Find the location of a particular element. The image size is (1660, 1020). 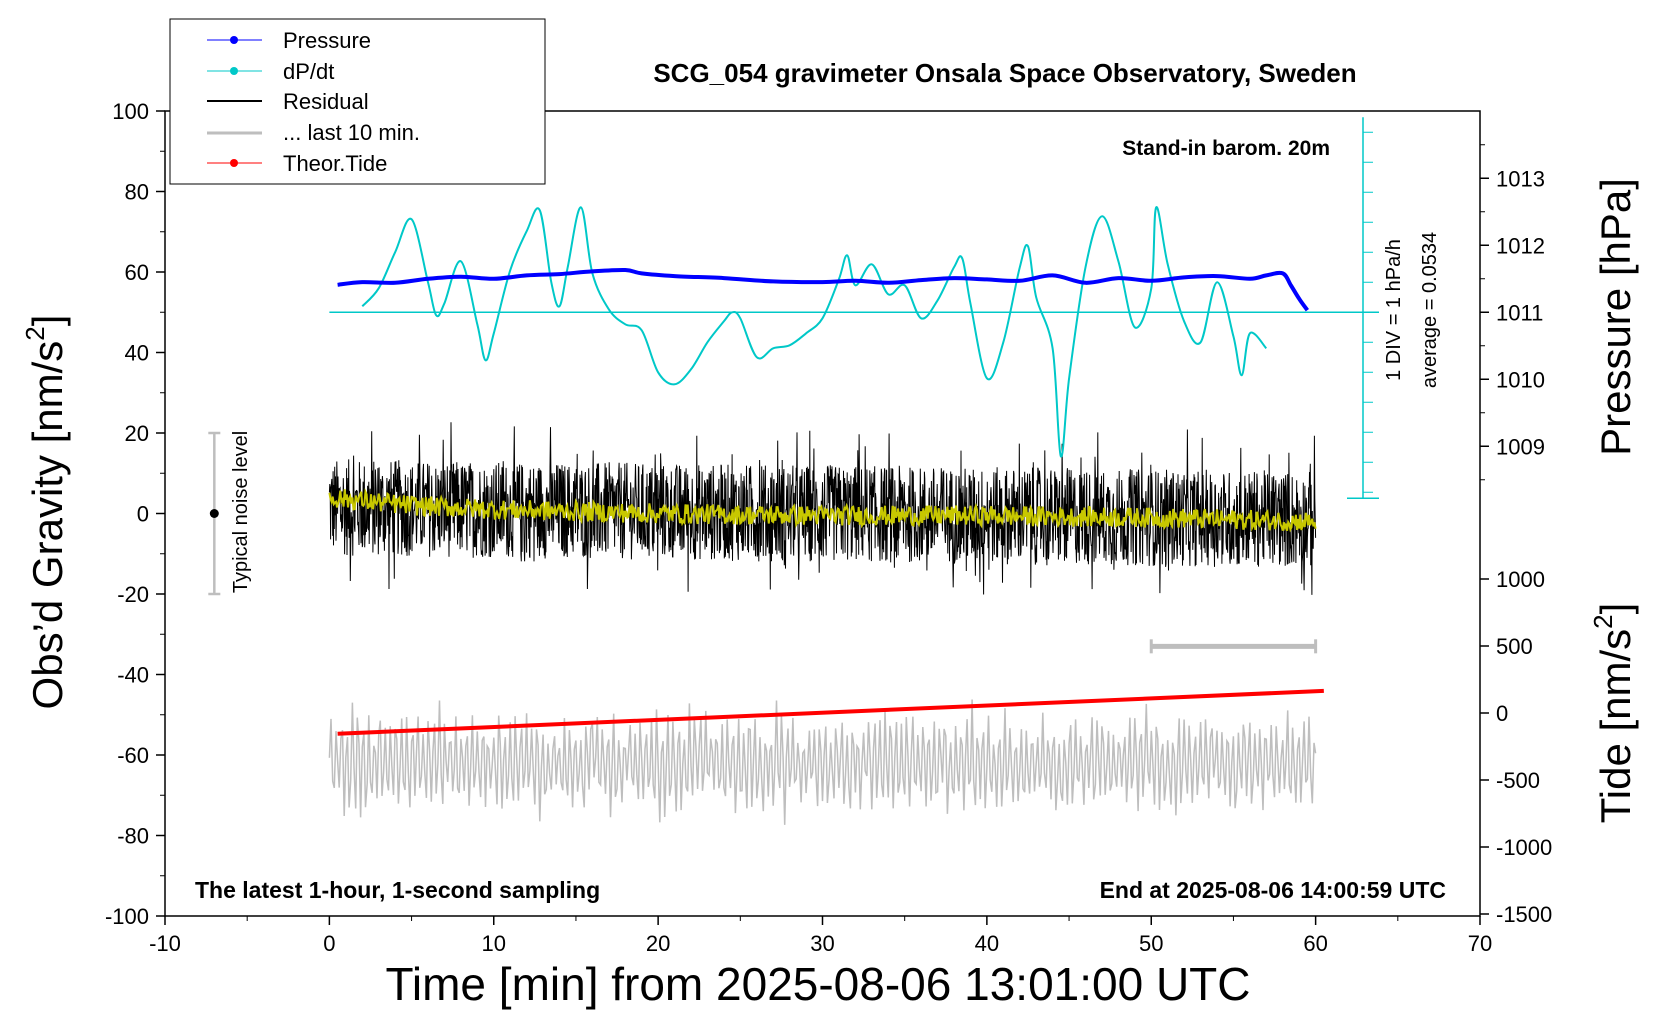

legend-marker-pressure is located at coordinates (234, 40).